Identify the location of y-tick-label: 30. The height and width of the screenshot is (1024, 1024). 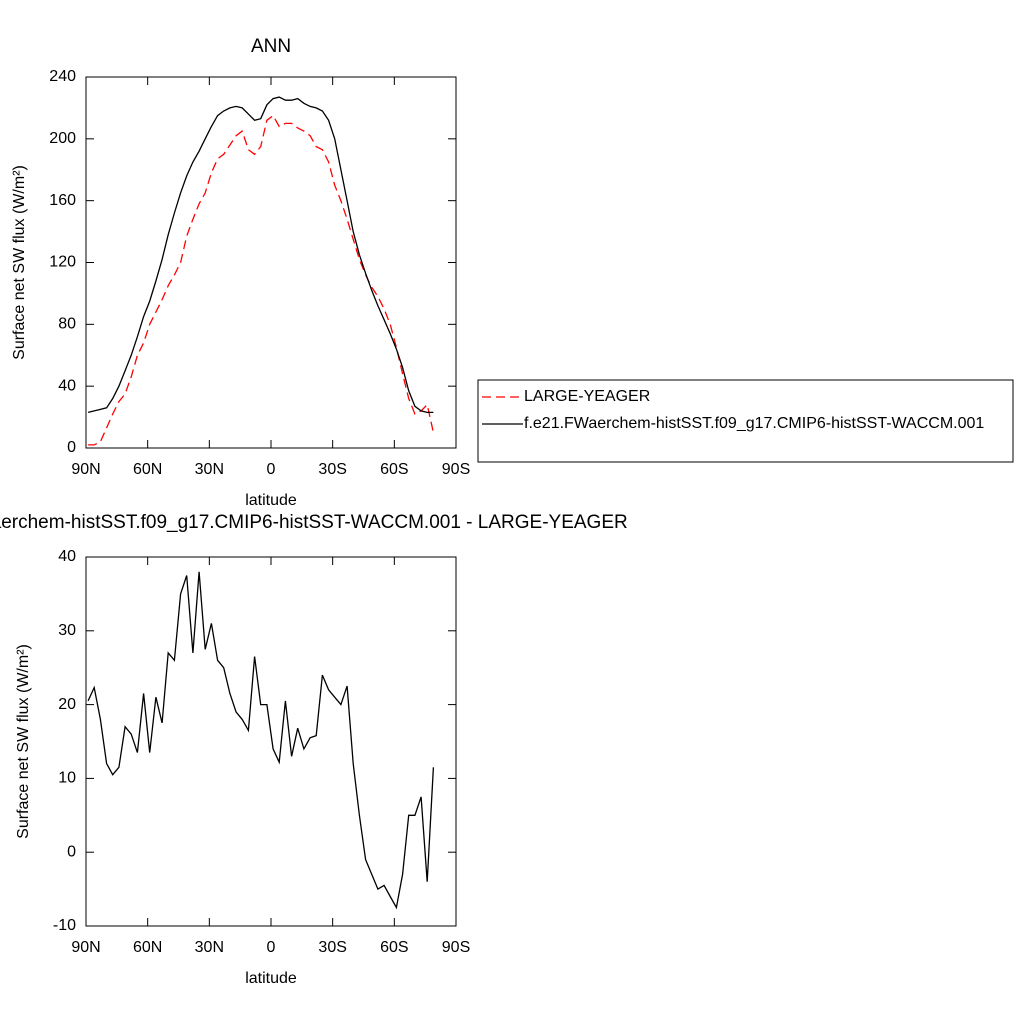
(67, 630).